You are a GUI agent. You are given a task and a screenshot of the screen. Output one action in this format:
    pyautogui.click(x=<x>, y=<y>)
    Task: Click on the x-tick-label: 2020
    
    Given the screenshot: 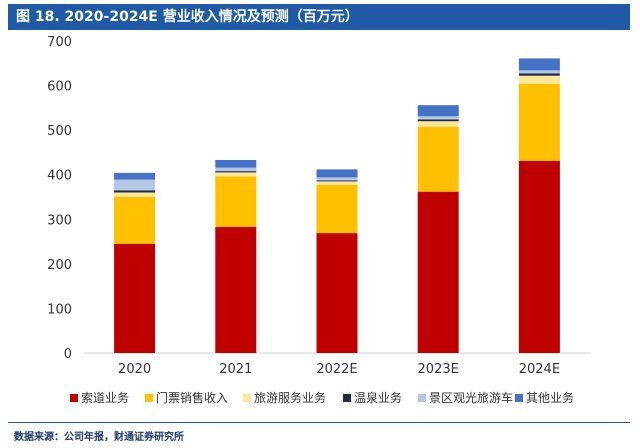 What is the action you would take?
    pyautogui.click(x=134, y=369)
    